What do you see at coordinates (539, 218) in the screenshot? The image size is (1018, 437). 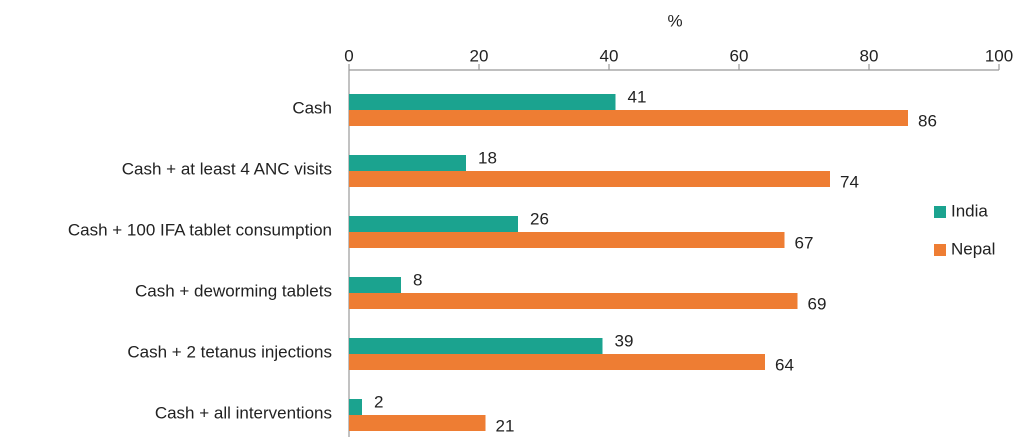 I see `value-label: 26` at bounding box center [539, 218].